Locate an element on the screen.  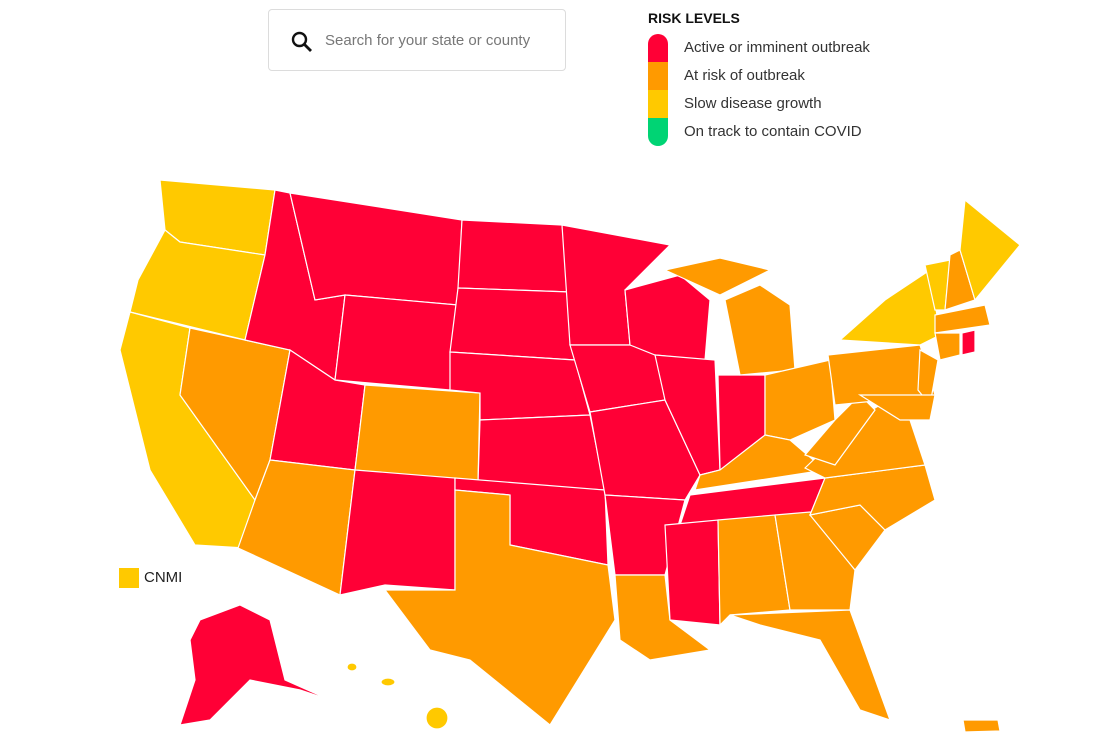
search-box: Search for your state or county is located at coordinates (417, 40).